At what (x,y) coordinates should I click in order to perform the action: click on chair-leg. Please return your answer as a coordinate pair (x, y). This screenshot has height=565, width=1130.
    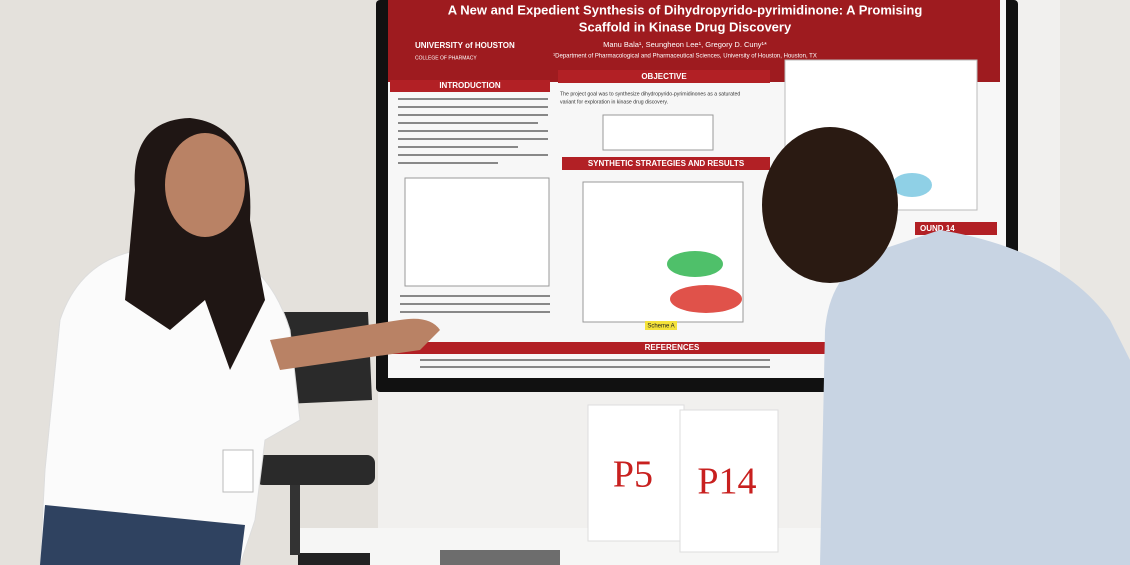
    Looking at the image, I should click on (295, 520).